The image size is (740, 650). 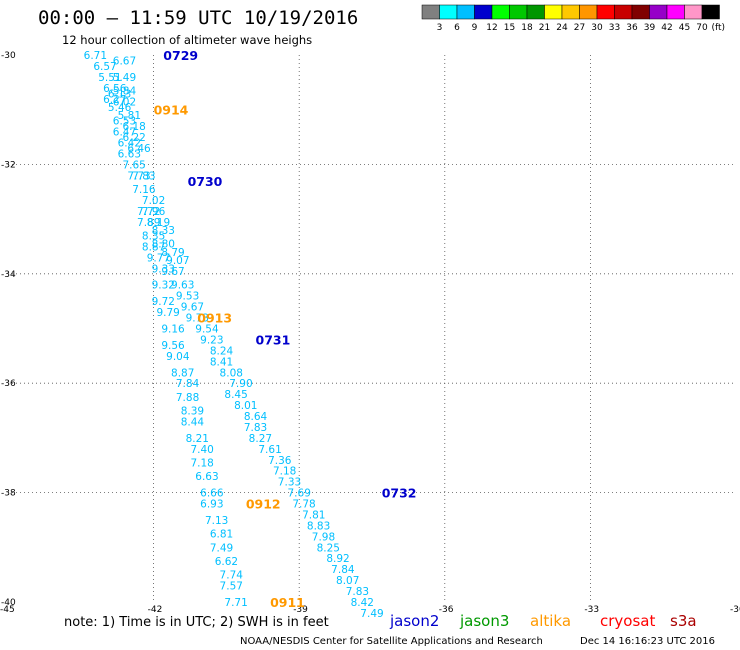 I want to click on y-tick-label: -38, so click(x=8, y=494).